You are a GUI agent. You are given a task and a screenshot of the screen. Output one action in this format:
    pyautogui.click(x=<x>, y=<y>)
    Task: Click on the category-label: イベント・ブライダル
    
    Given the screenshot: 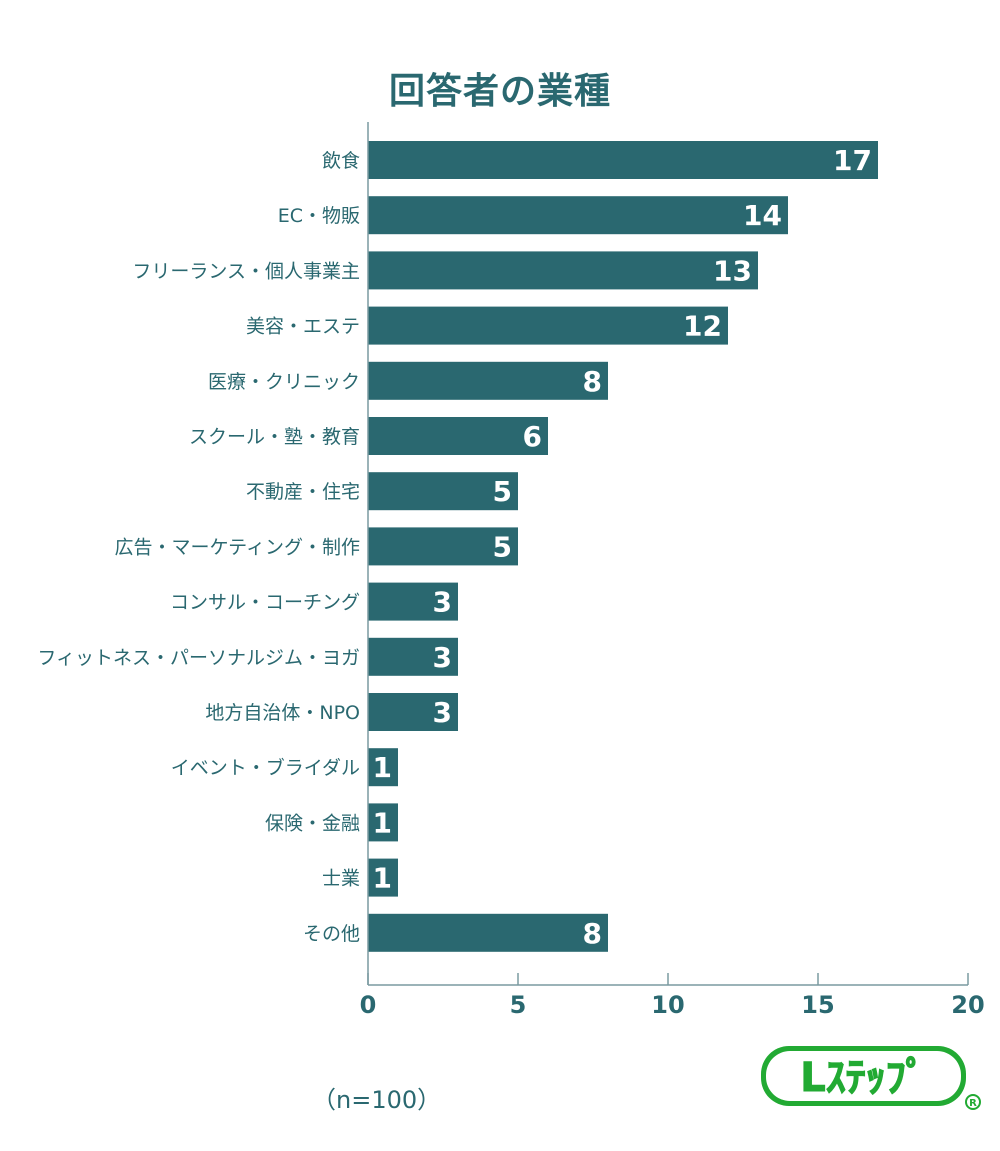 What is the action you would take?
    pyautogui.click(x=265, y=767)
    